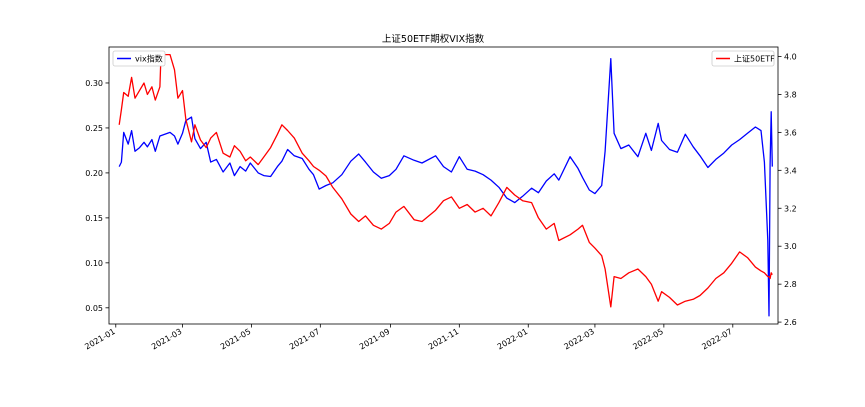  I want to click on y-axis-left: 0.05 0.10 0.15 0.20 0.25 0.30, so click(97, 196).